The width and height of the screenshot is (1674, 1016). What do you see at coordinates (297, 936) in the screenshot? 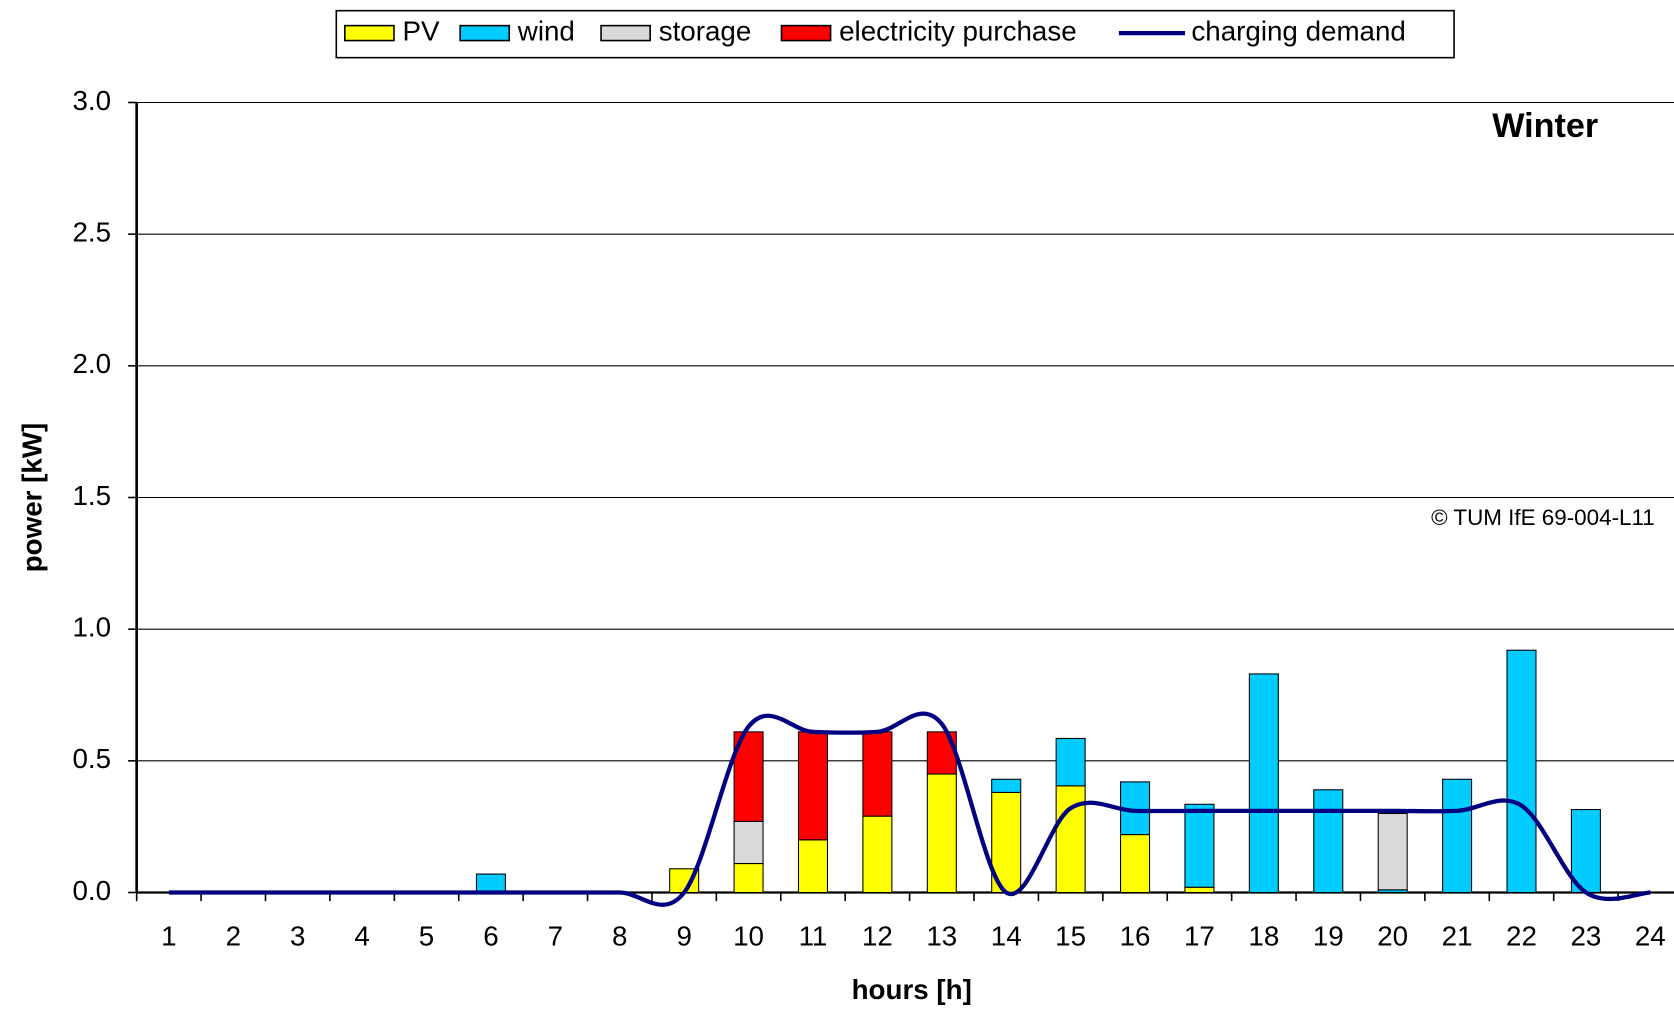
I see `x-tick-label: 3` at bounding box center [297, 936].